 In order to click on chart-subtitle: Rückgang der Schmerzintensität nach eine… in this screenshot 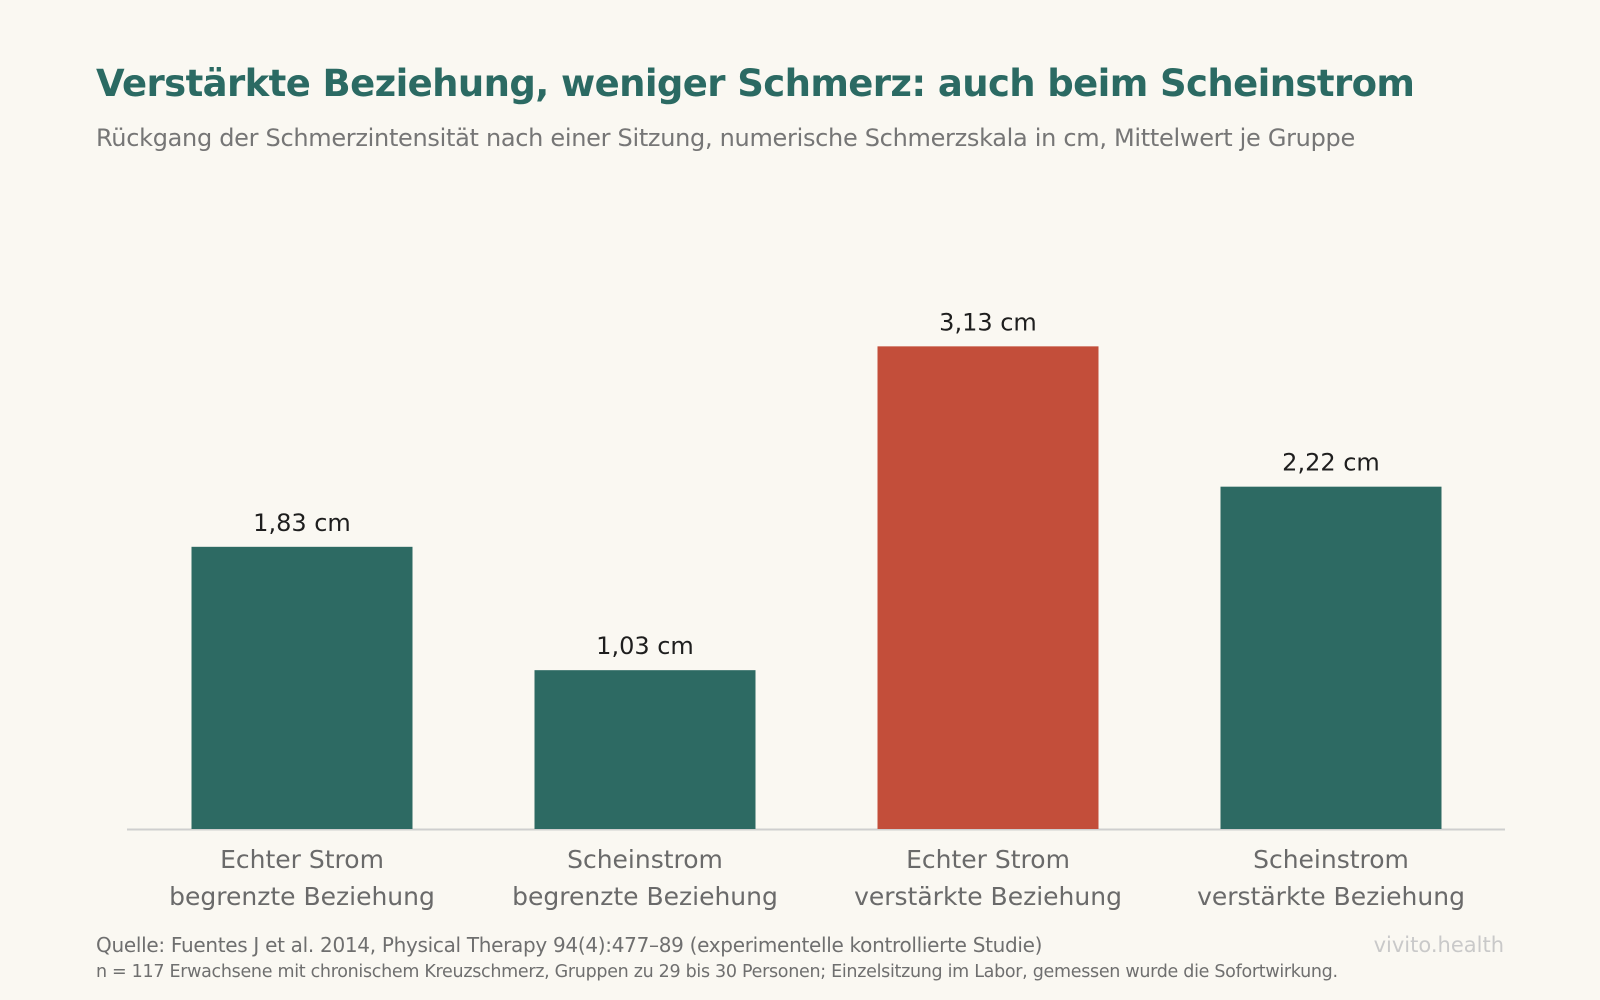, I will do `click(725, 138)`.